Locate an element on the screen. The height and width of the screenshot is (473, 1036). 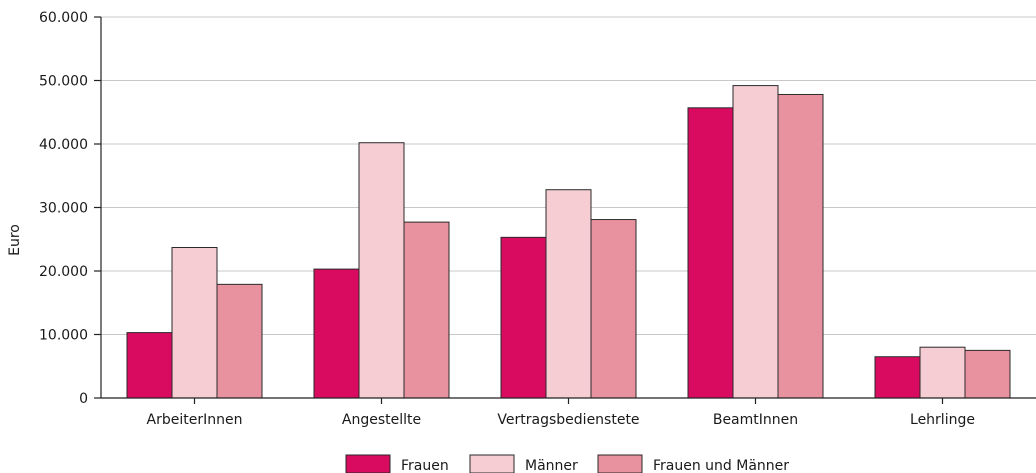
legend-label: Frauen is located at coordinates (425, 465).